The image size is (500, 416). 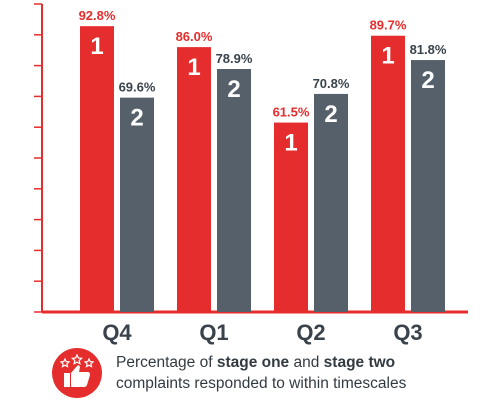 What do you see at coordinates (97, 15) in the screenshot?
I see `data-label: 92.8%` at bounding box center [97, 15].